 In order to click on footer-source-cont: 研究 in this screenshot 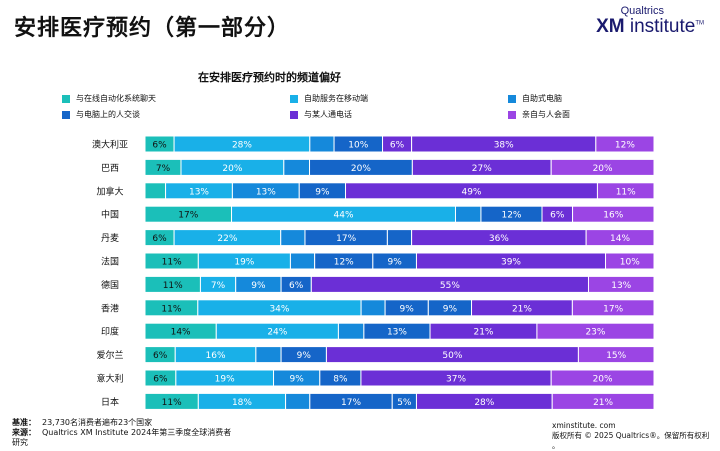, I will do `click(20, 442)`.